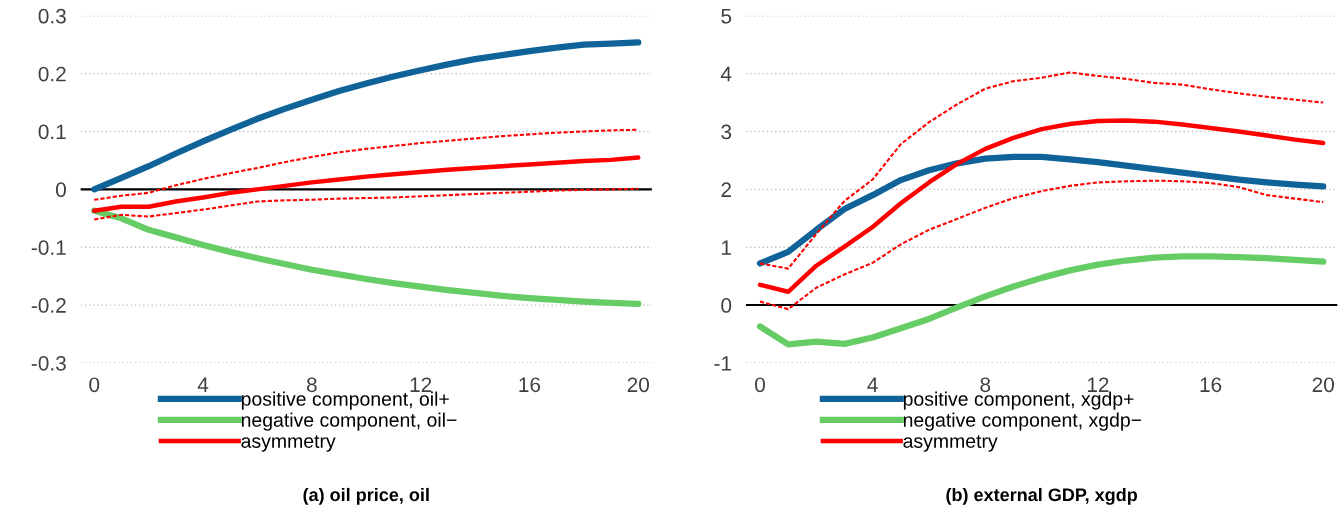 The height and width of the screenshot is (526, 1344). What do you see at coordinates (48, 247) in the screenshot?
I see `y-tick-label: -0.1` at bounding box center [48, 247].